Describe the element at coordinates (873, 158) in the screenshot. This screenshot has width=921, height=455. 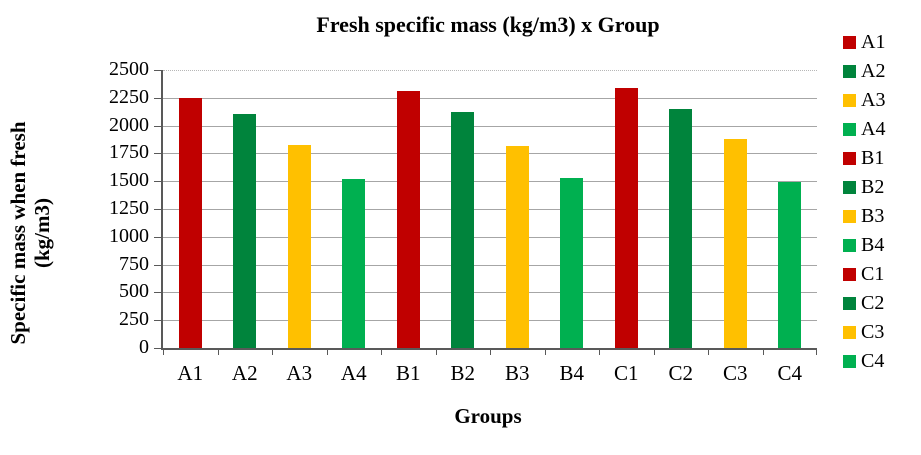
I see `legend-label-B1: B1` at that location.